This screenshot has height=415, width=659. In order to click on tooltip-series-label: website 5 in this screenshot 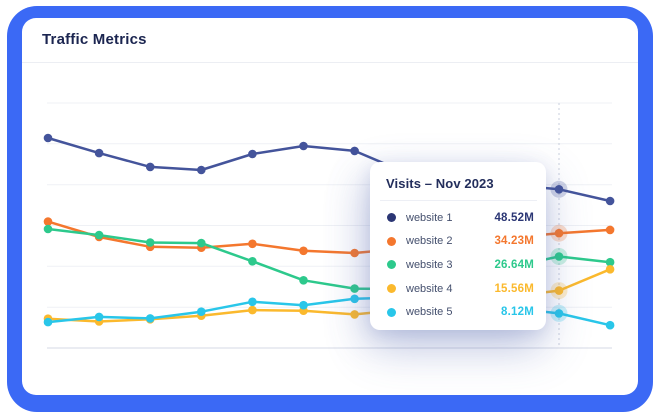, I will do `click(429, 312)`.